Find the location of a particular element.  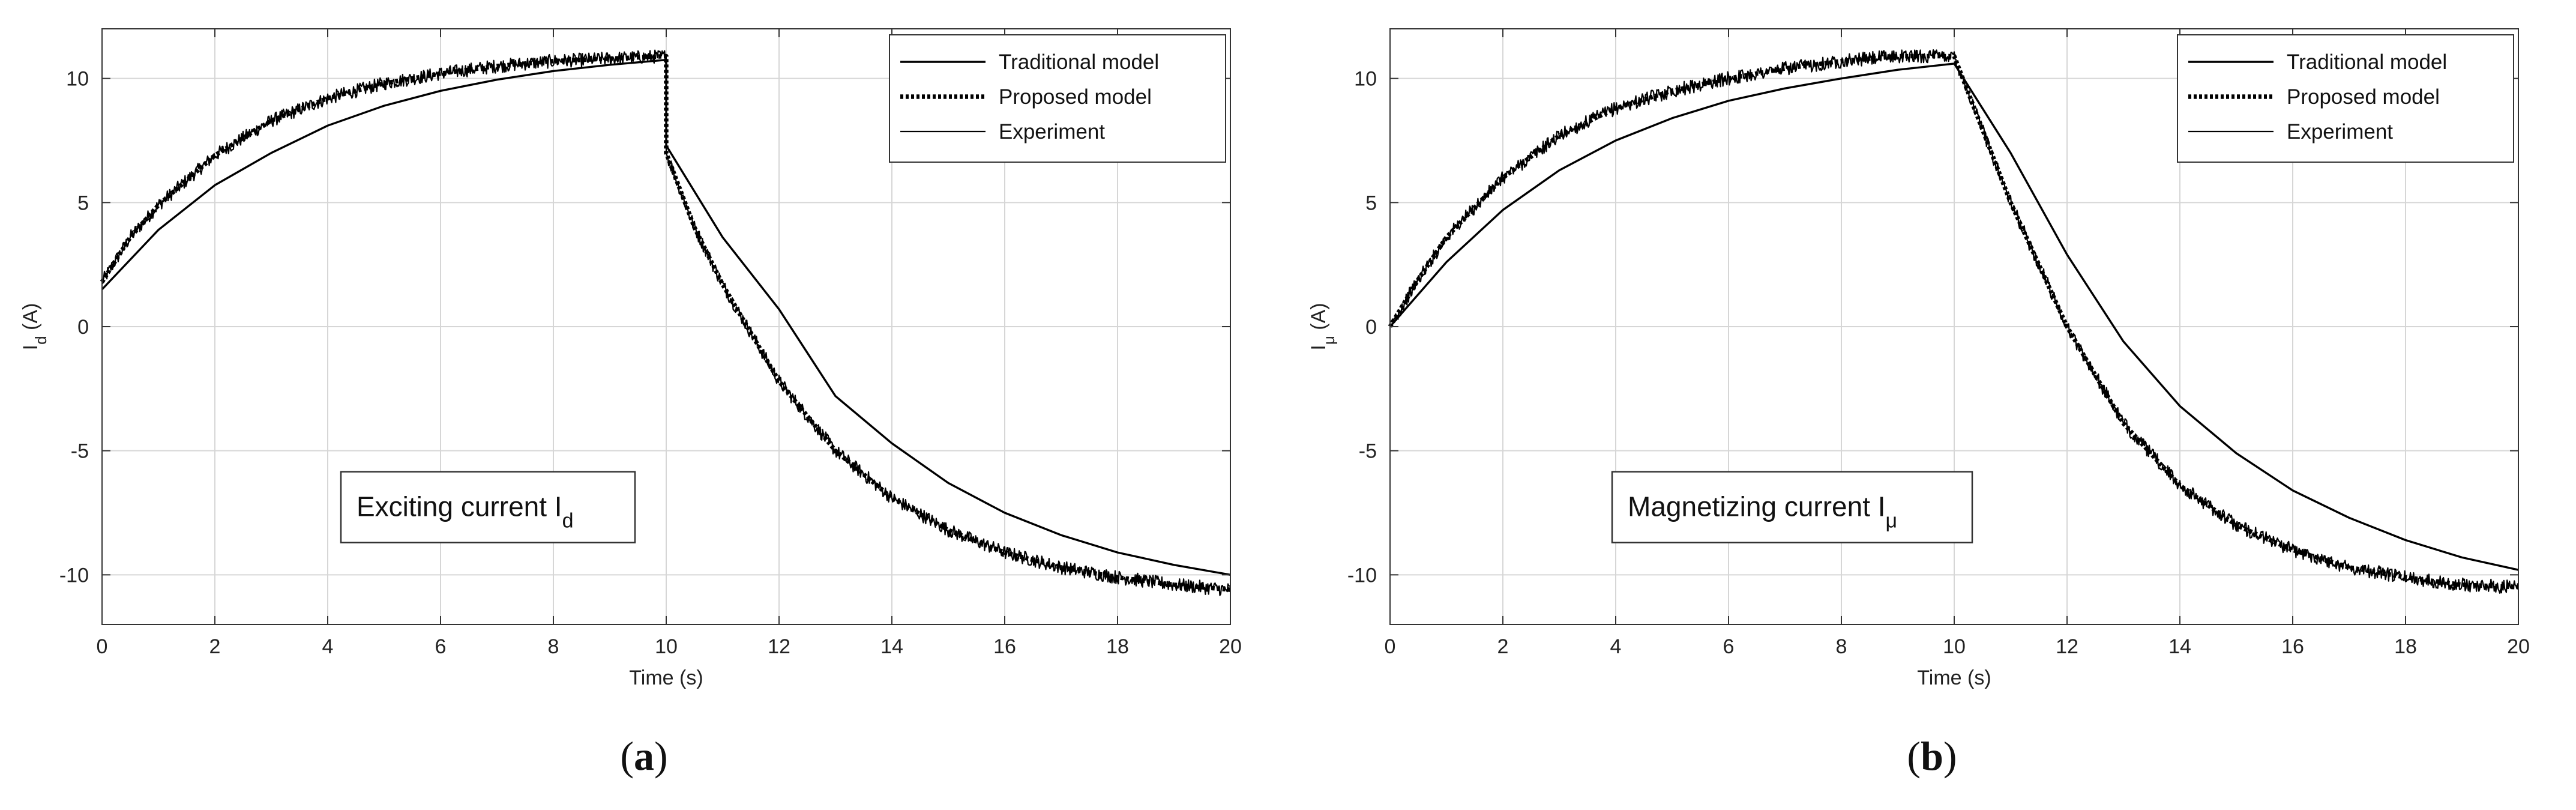

y-axis-label-sub: d is located at coordinates (41, 340).